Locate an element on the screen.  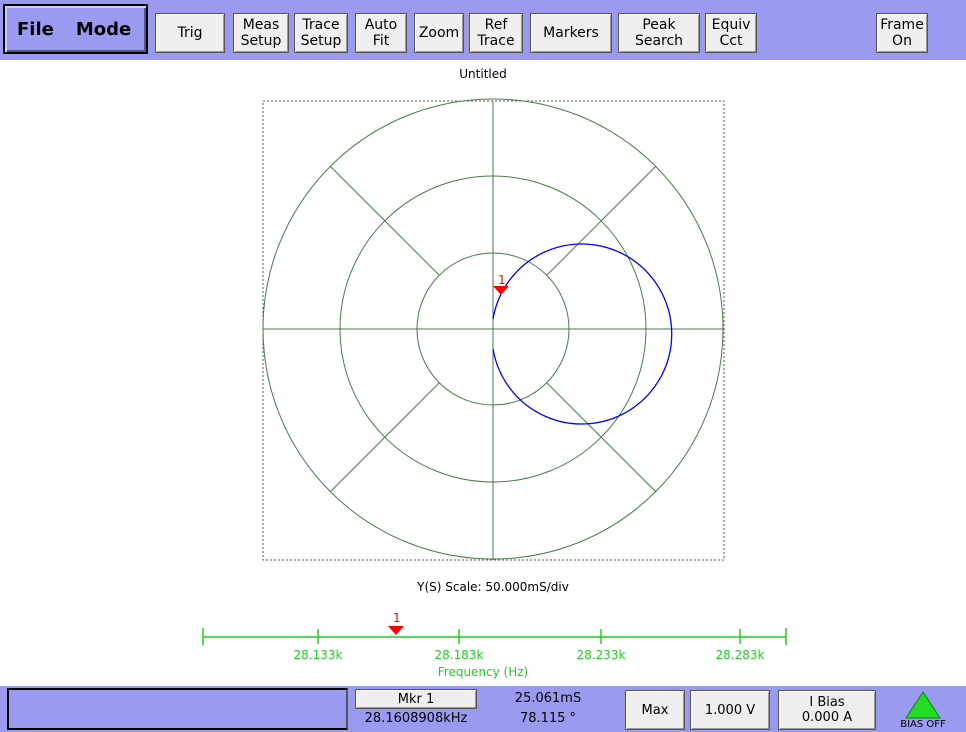
bias-indicator: BIAS OFF is located at coordinates (923, 711).